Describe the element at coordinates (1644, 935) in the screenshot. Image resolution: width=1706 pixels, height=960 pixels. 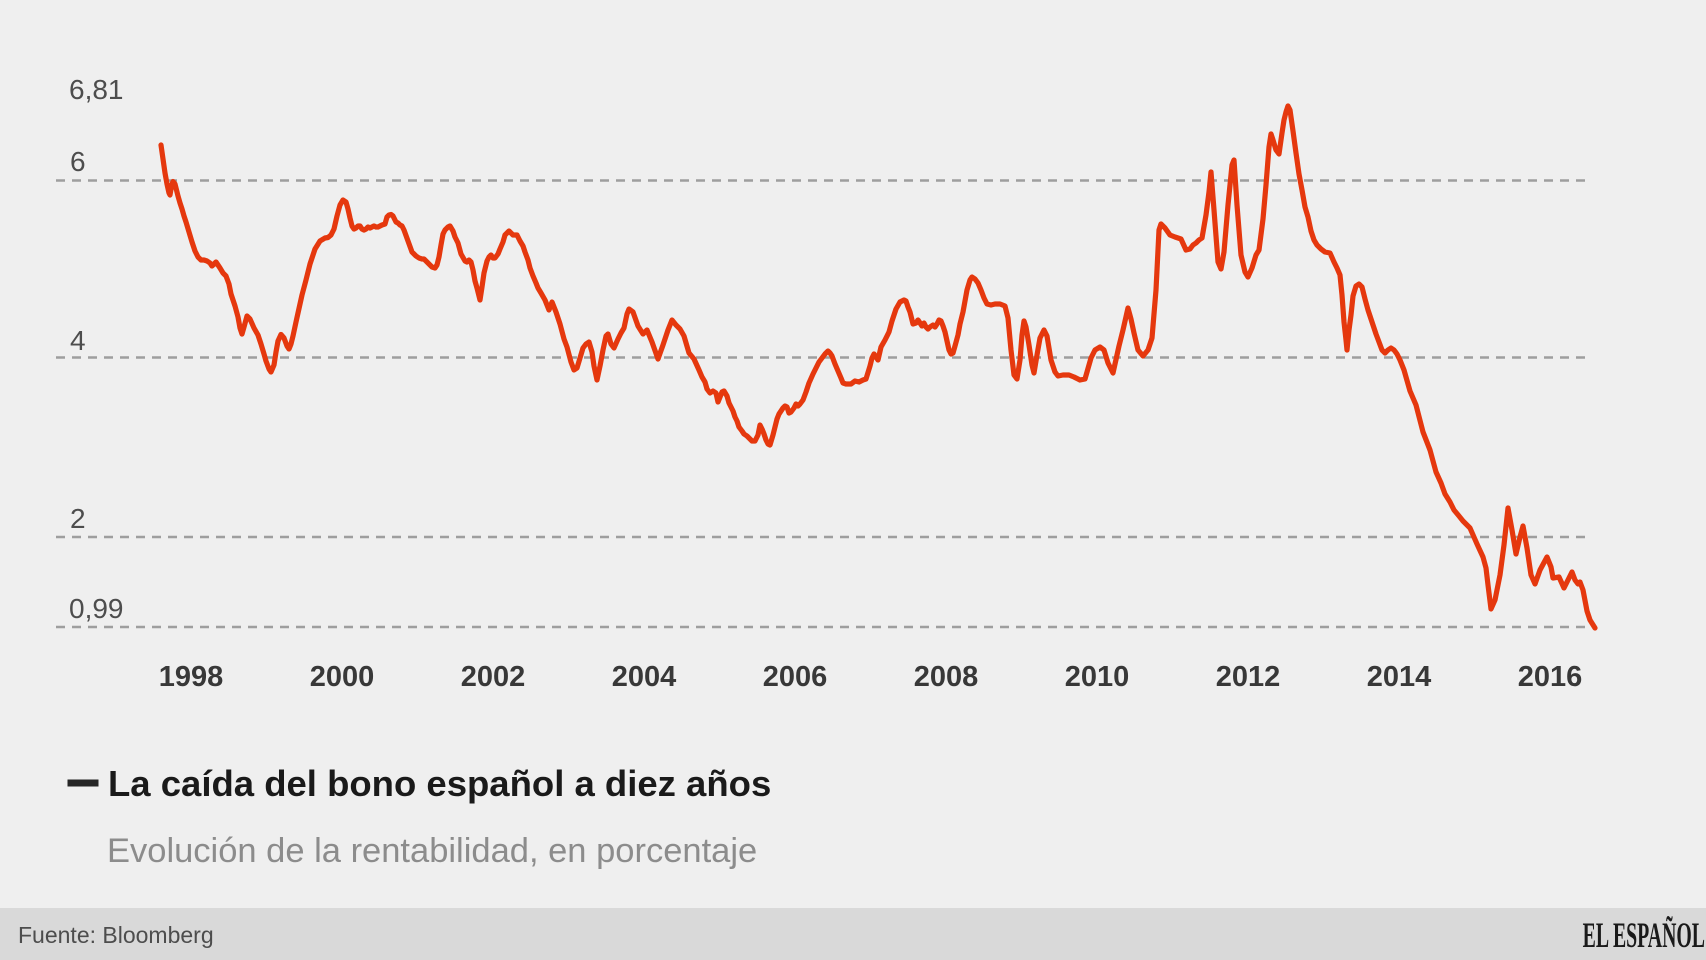
I see `svg-text: EL ESPAÑOL` at that location.